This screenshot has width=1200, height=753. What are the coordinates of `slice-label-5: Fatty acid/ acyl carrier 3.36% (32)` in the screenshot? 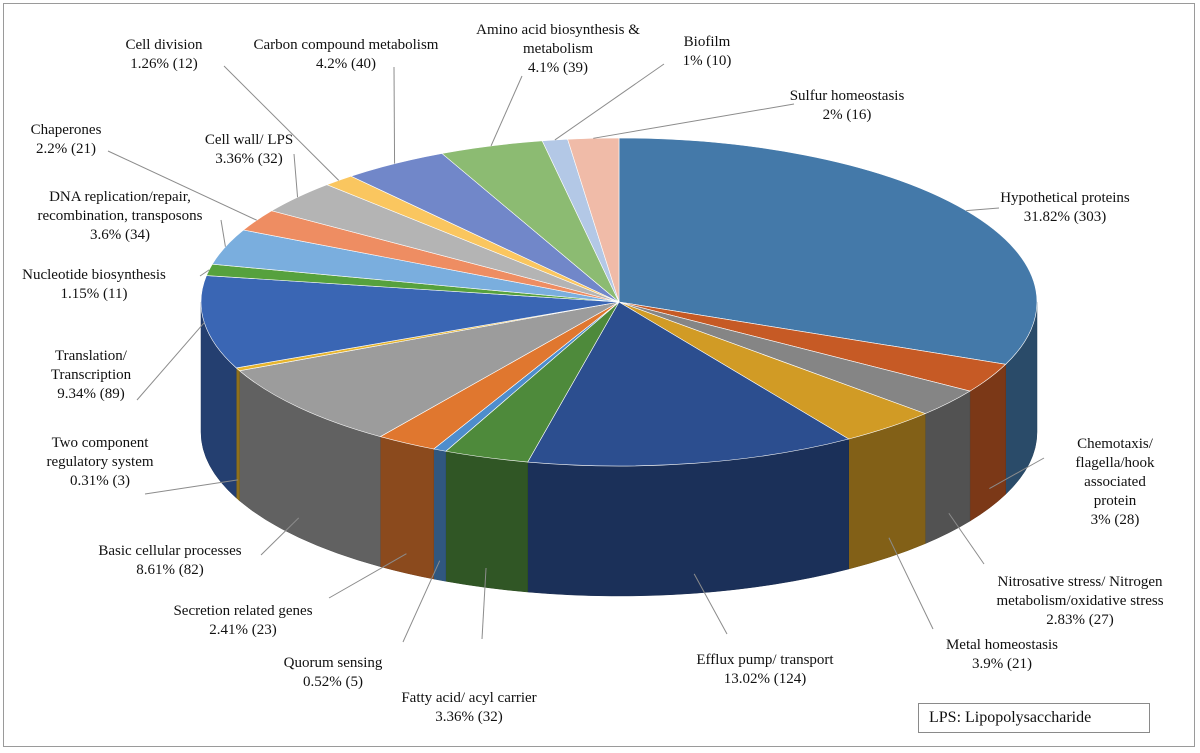 It's located at (468, 707).